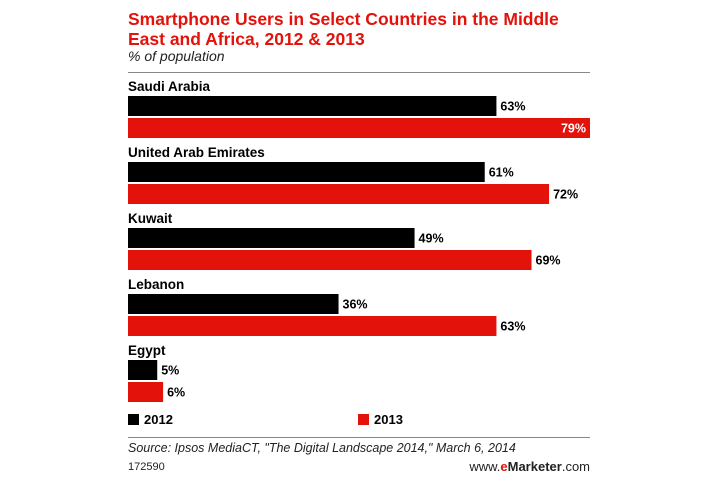 Image resolution: width=720 pixels, height=480 pixels. I want to click on data-label-egypt-2012: 5%, so click(170, 371).